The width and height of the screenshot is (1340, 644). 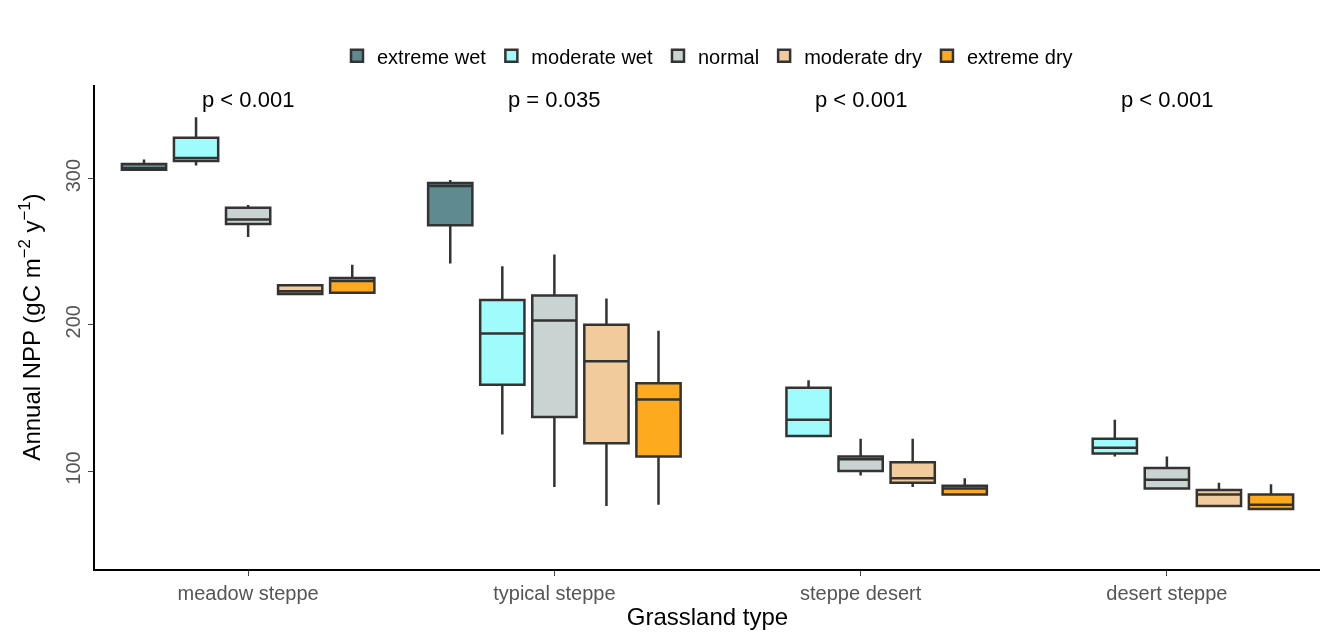 I want to click on annotation: p = 0.035, so click(x=554, y=99).